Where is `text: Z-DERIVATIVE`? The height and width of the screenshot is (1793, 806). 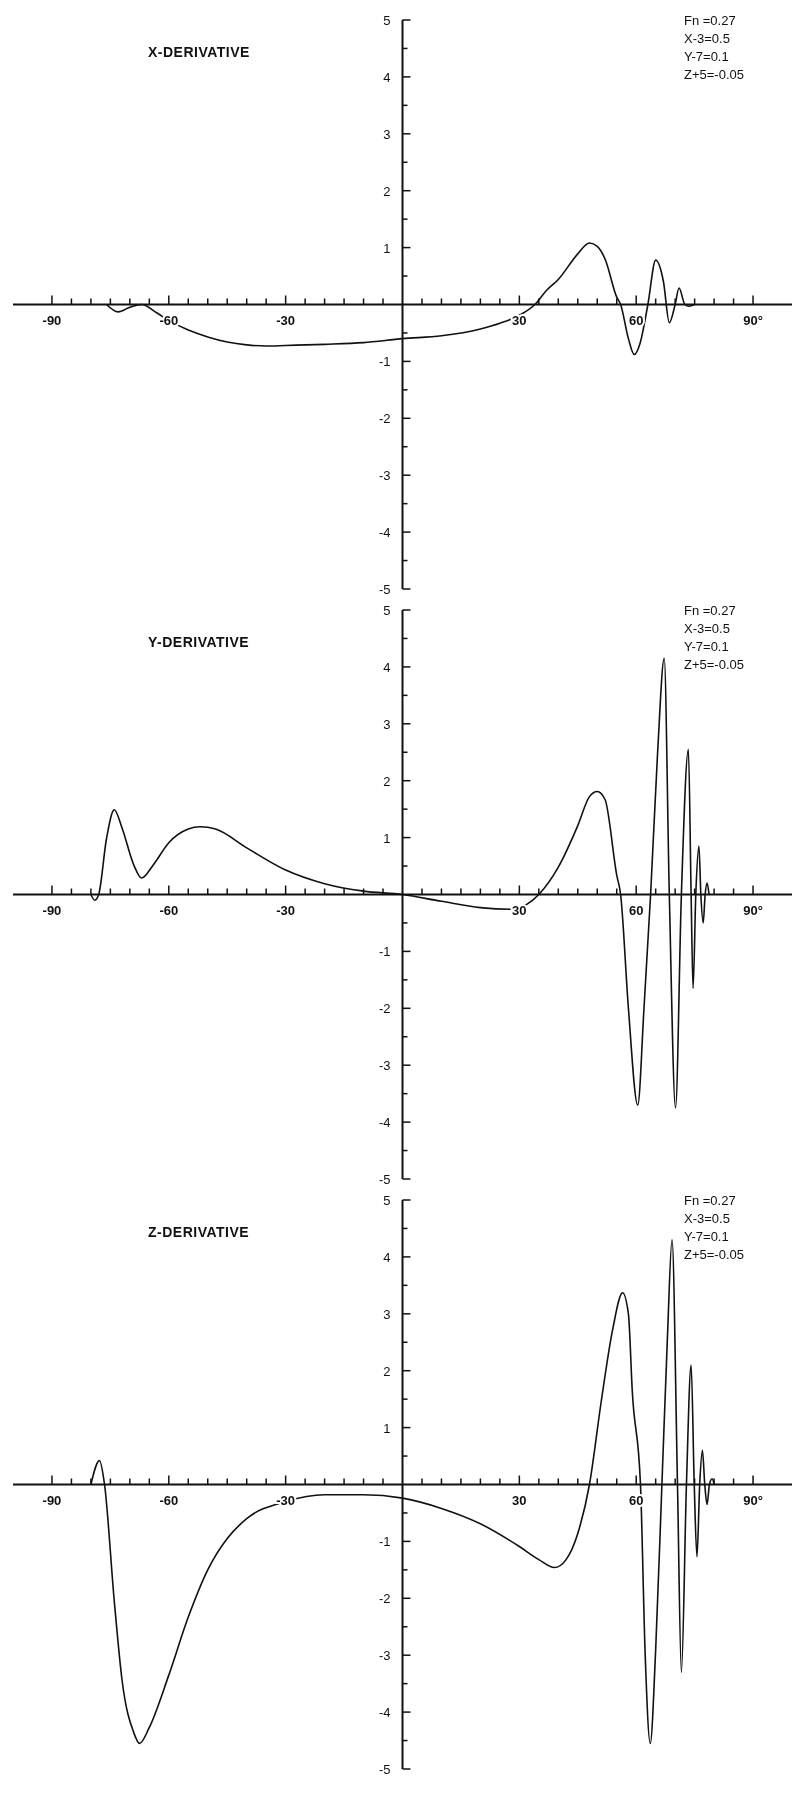 text: Z-DERIVATIVE is located at coordinates (199, 1232).